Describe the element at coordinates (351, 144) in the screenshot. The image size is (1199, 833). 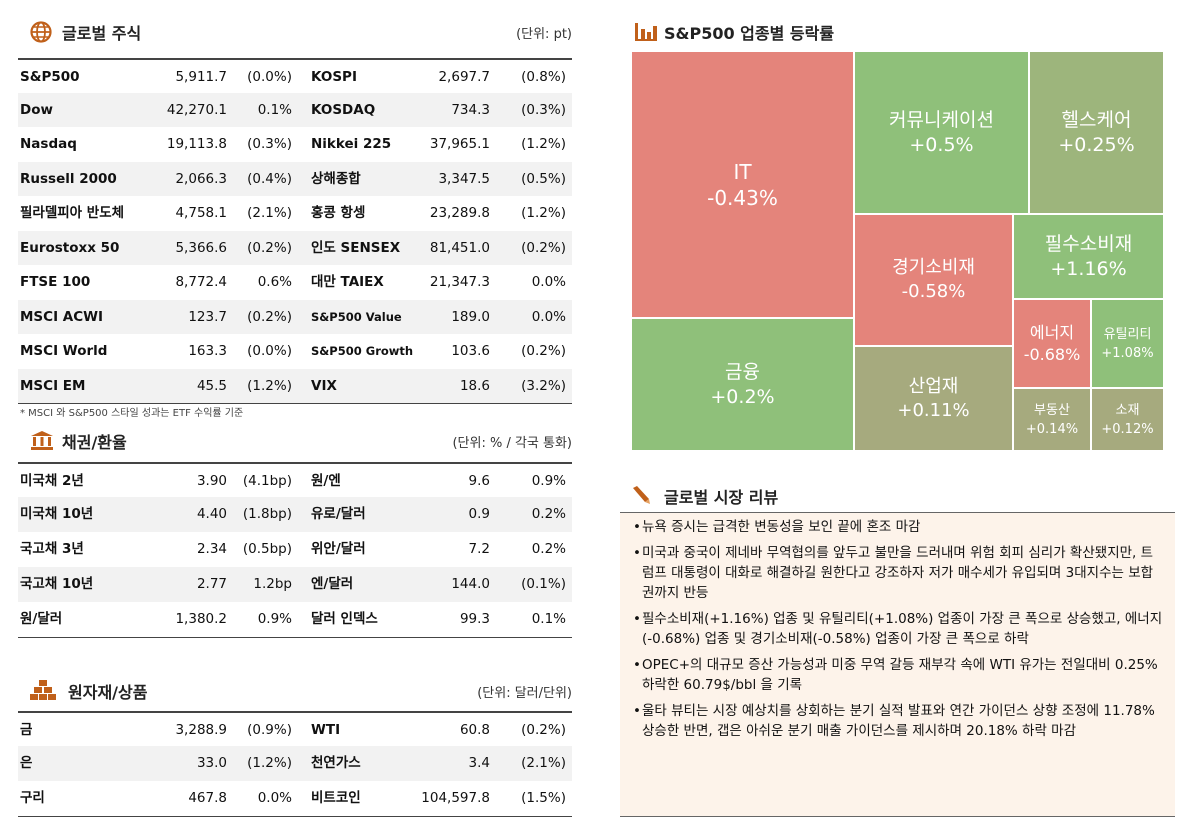
I see `row-label: Nikkei 225` at that location.